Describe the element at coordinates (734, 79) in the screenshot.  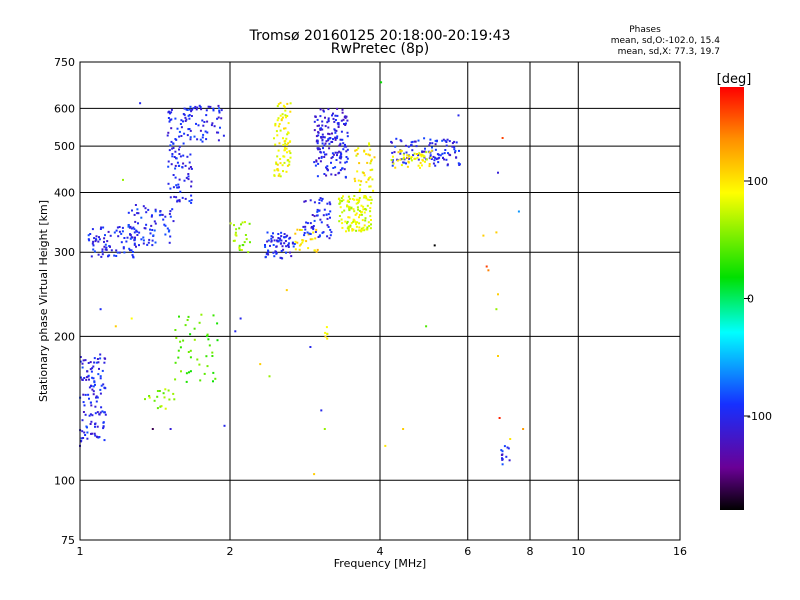
I see `colorbar-label: [deg]` at that location.